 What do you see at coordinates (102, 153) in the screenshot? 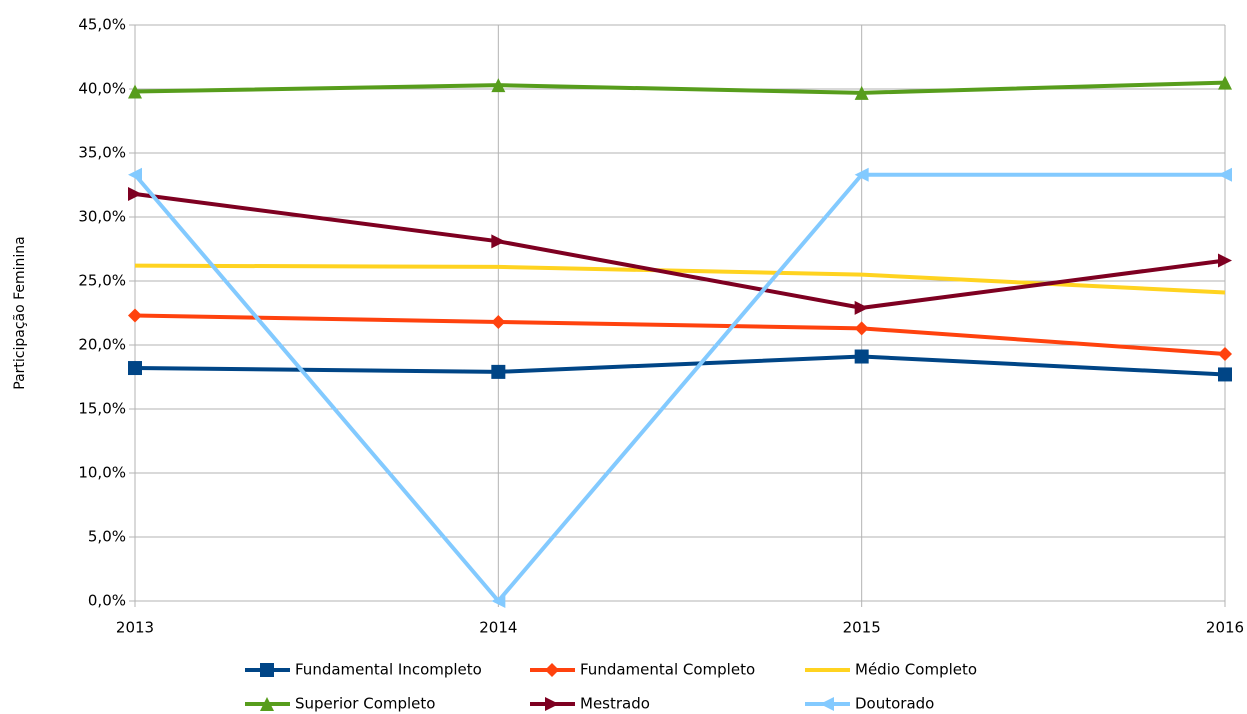
I see `y-tick-label: 35,0%` at bounding box center [102, 153].